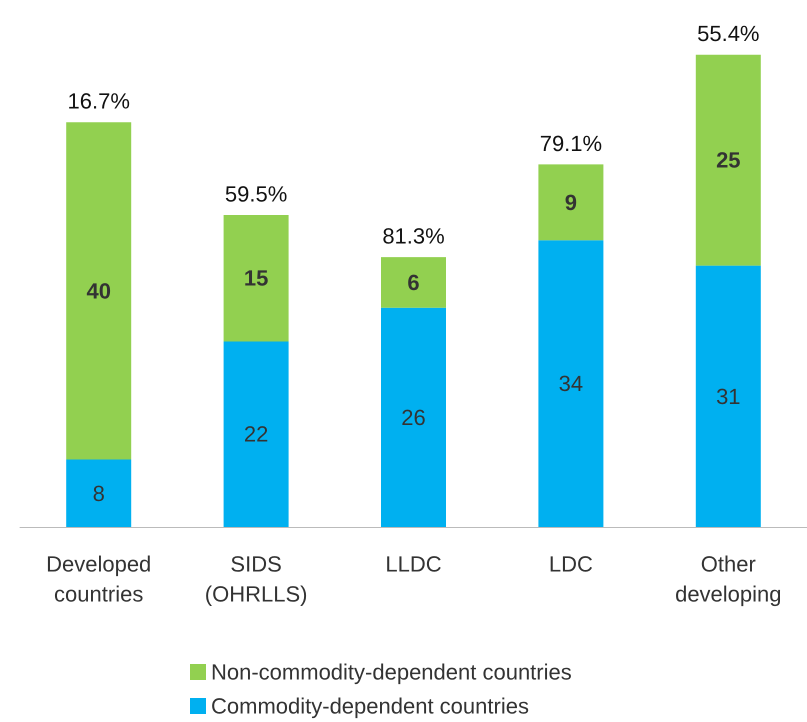 This screenshot has width=807, height=722. I want to click on data-label: 9, so click(571, 202).